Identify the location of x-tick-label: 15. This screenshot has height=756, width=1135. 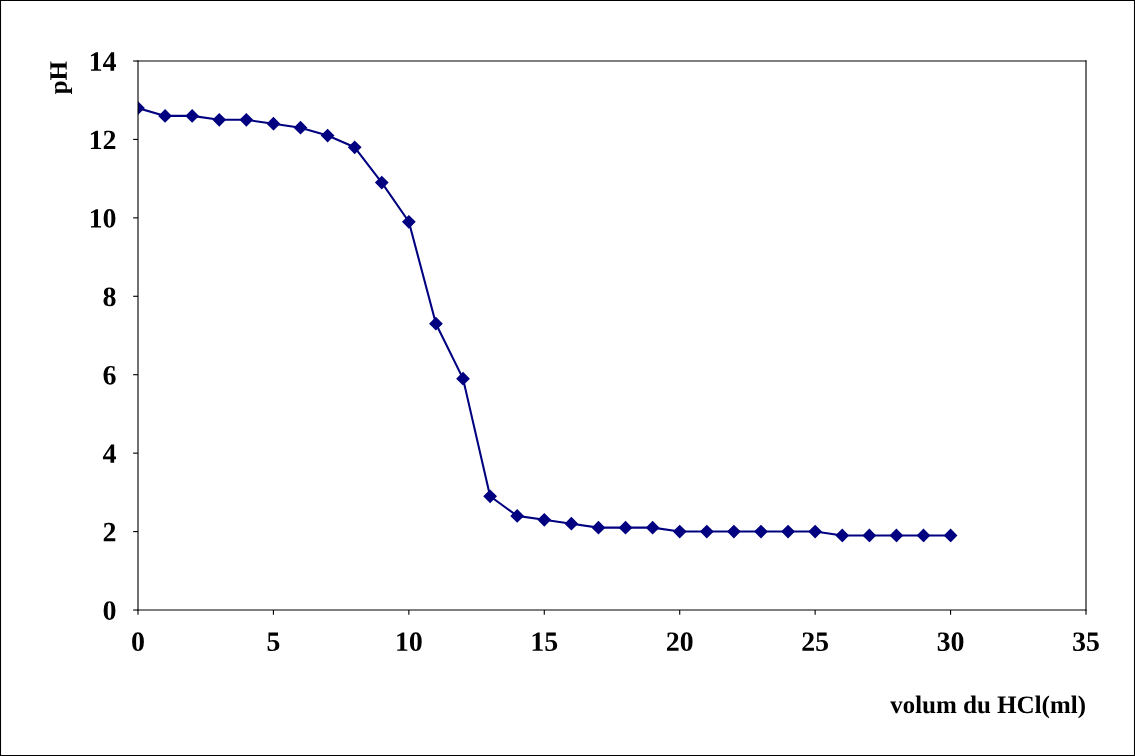
(545, 642).